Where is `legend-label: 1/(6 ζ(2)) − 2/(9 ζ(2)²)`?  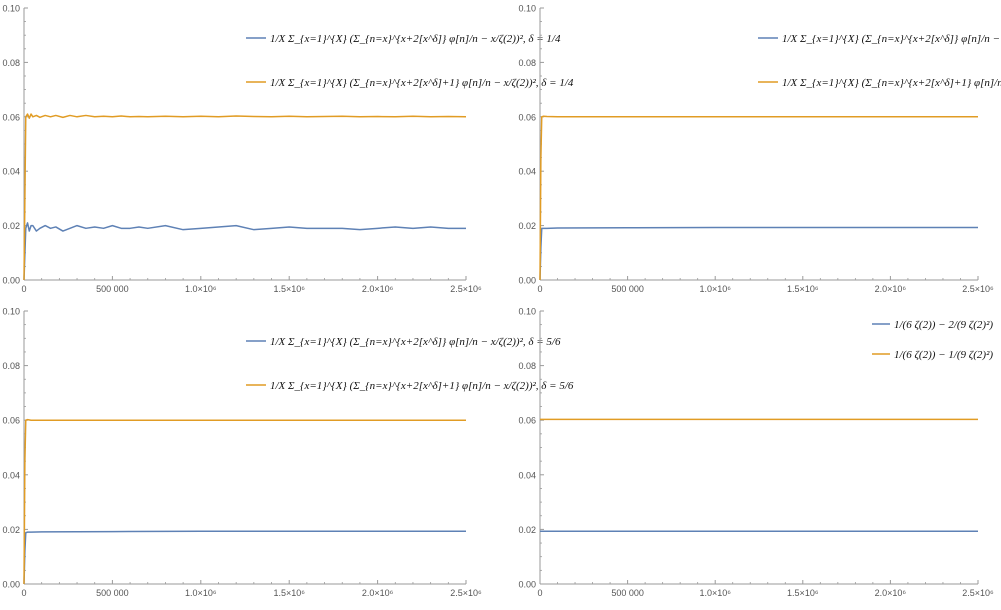
legend-label: 1/(6 ζ(2)) − 2/(9 ζ(2)²) is located at coordinates (943, 325).